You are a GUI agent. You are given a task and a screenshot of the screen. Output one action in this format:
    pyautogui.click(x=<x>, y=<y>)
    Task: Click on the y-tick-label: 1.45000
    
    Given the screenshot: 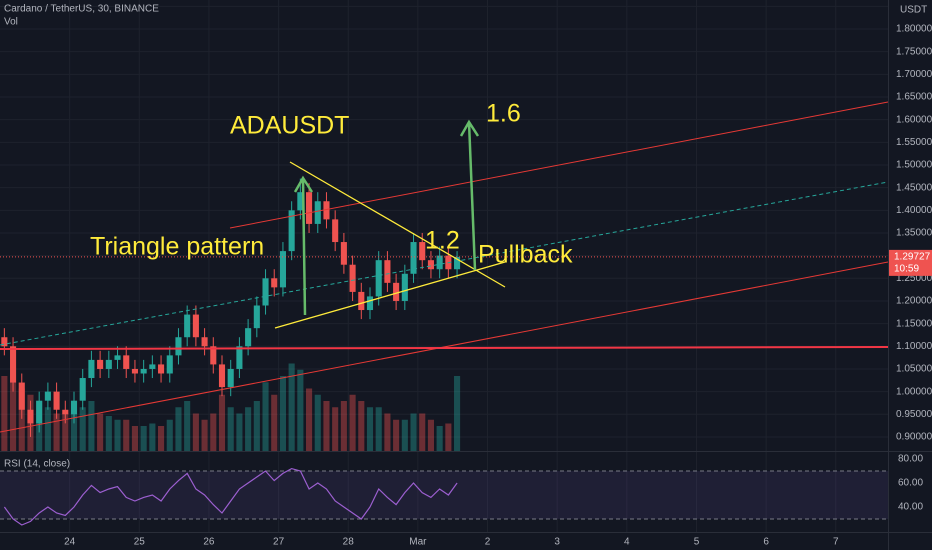 What is the action you would take?
    pyautogui.click(x=914, y=187)
    